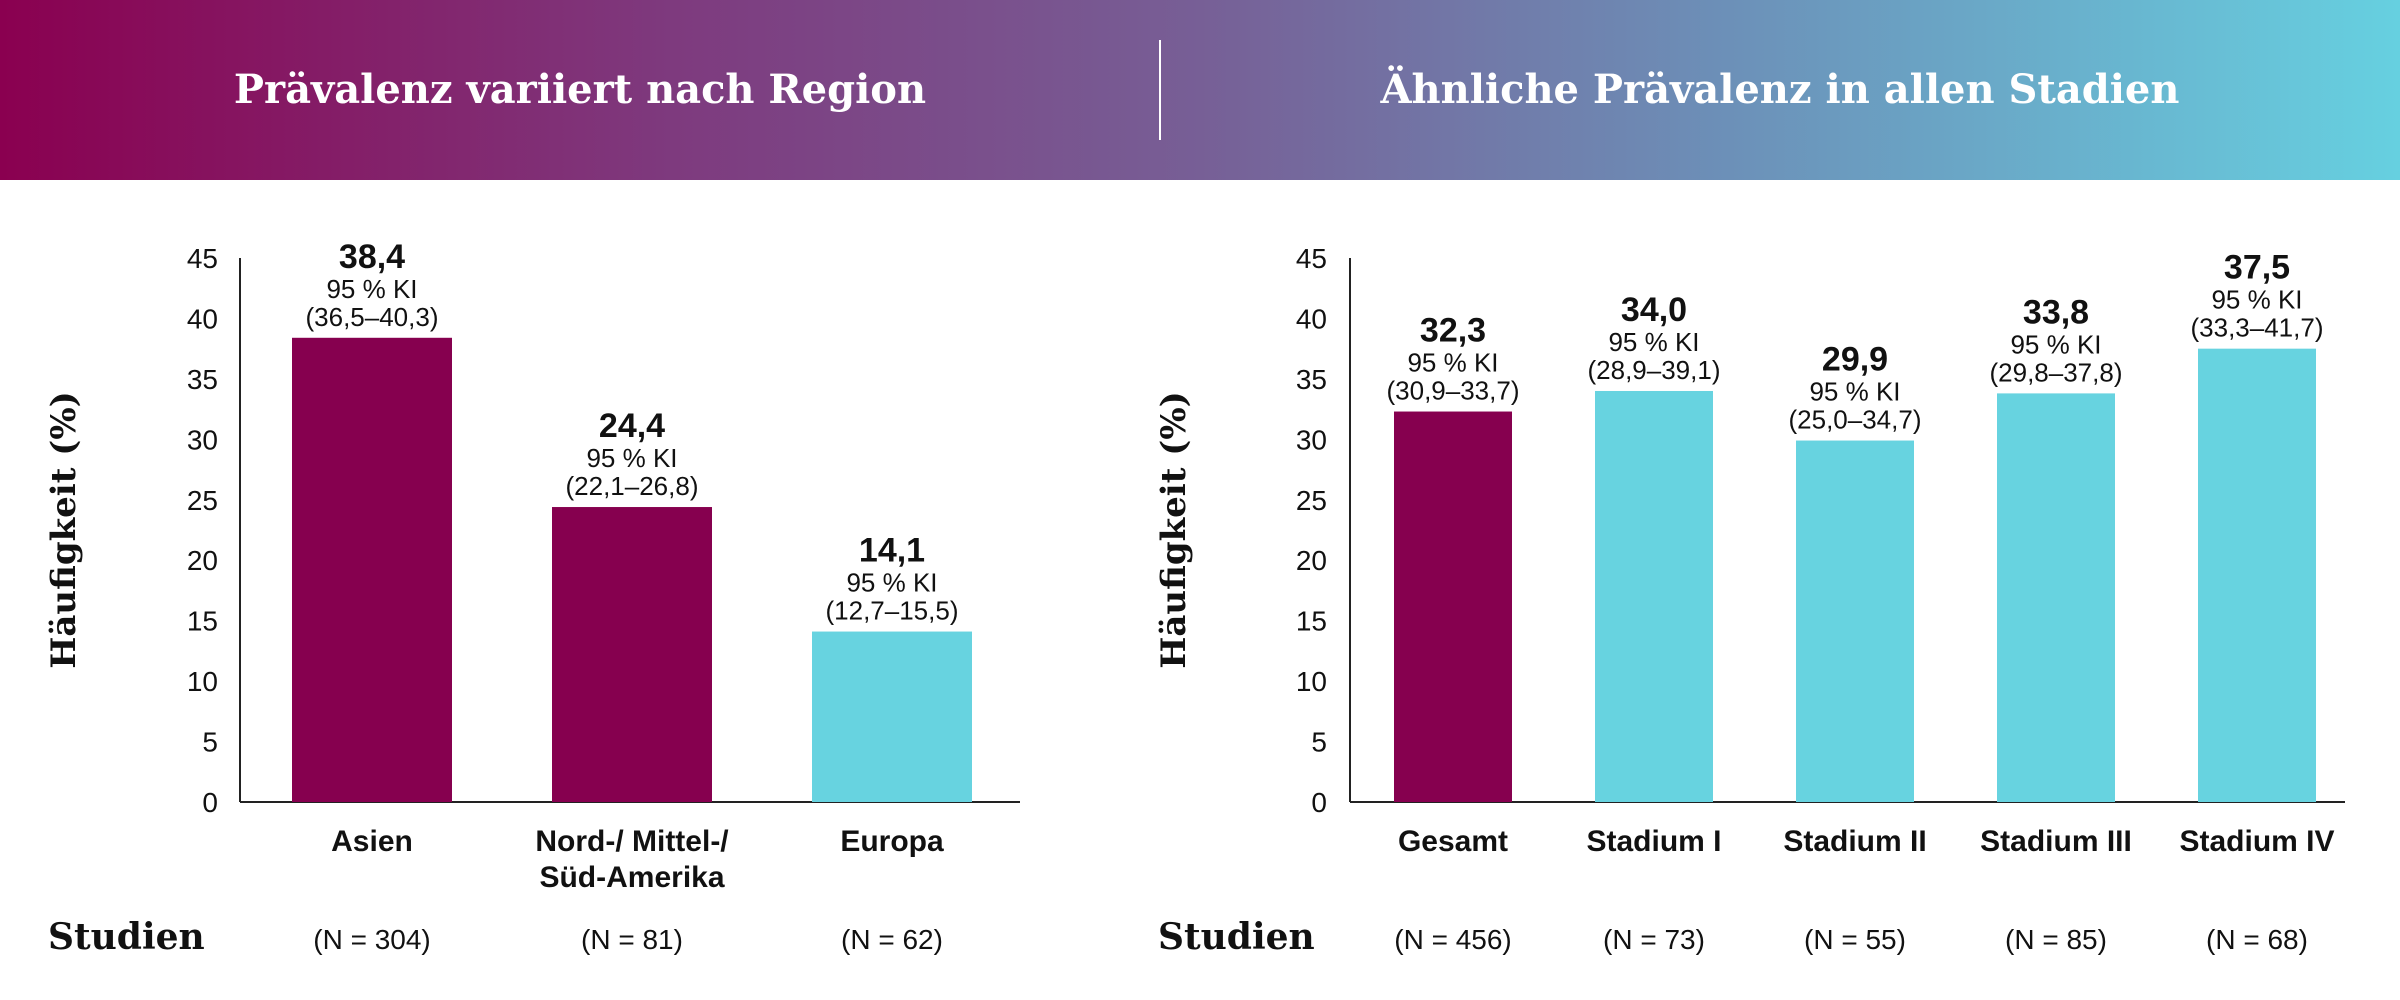  I want to click on study-count-label: (N = 62), so click(892, 939).